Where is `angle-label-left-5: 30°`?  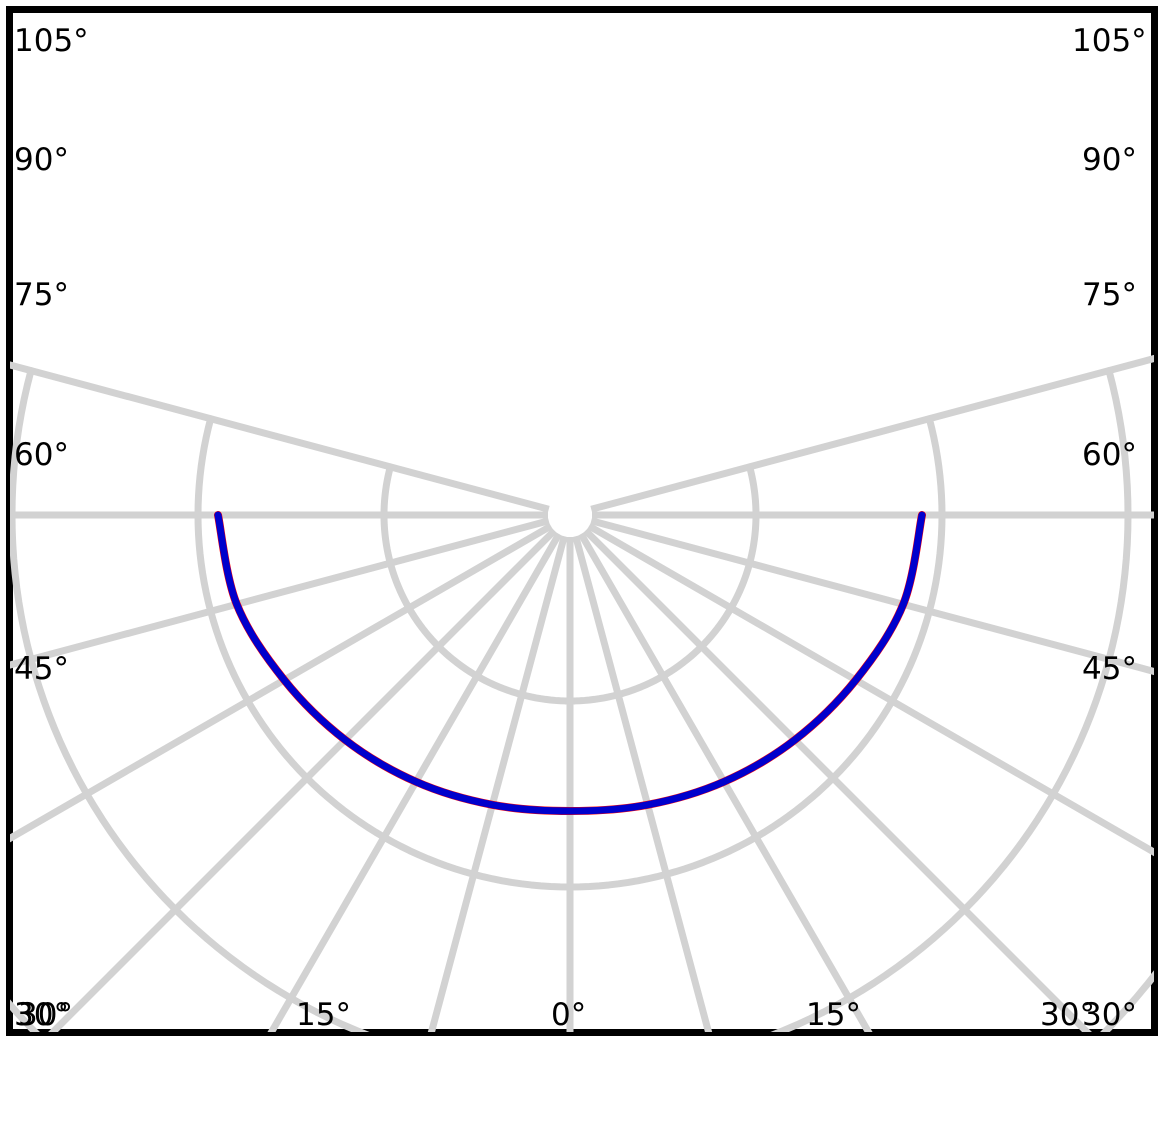
angle-label-left-5: 30° is located at coordinates (41, 1015).